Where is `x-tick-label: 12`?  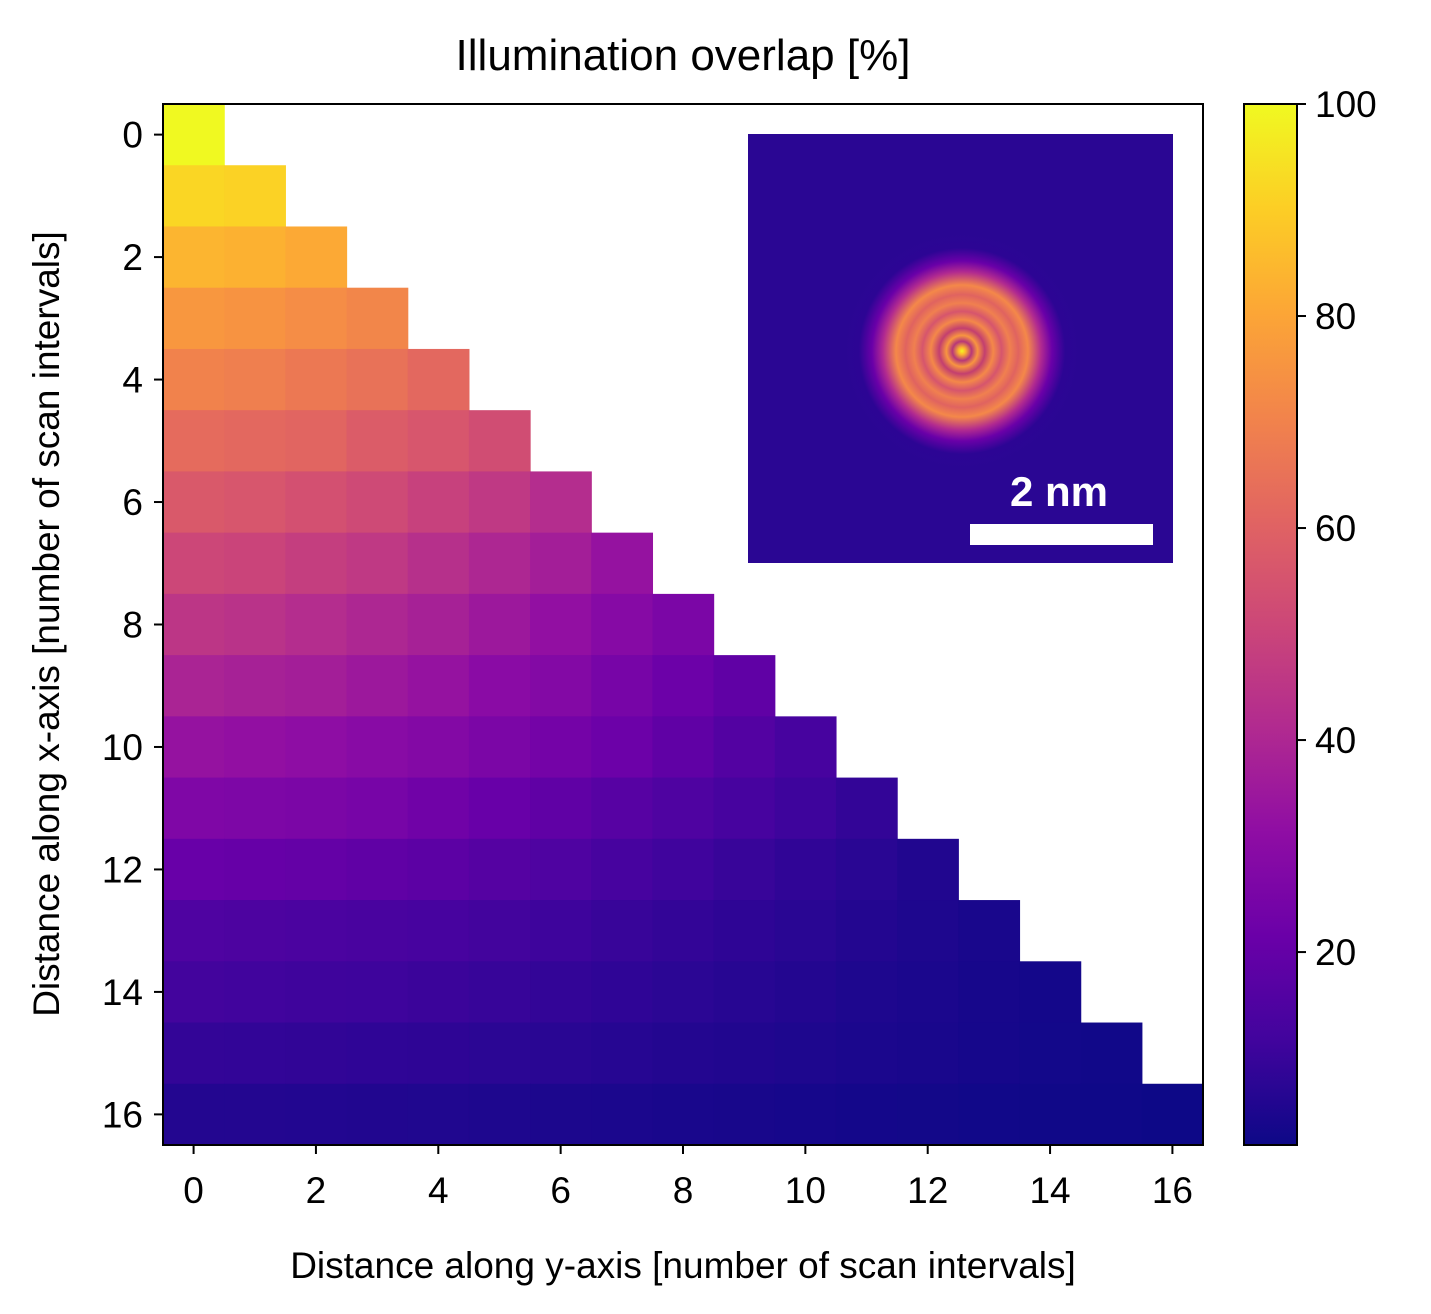 x-tick-label: 12 is located at coordinates (927, 1190).